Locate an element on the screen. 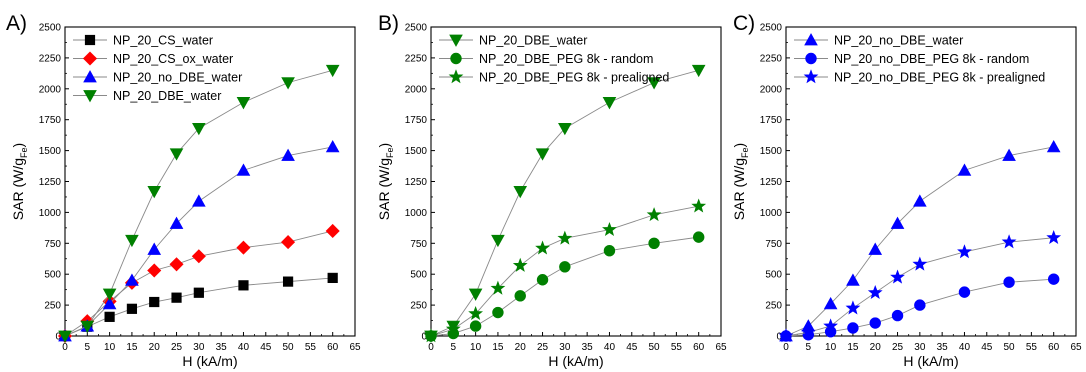  legend-label: NP_20_DBE_PEG 8k - prealigned is located at coordinates (574, 78).